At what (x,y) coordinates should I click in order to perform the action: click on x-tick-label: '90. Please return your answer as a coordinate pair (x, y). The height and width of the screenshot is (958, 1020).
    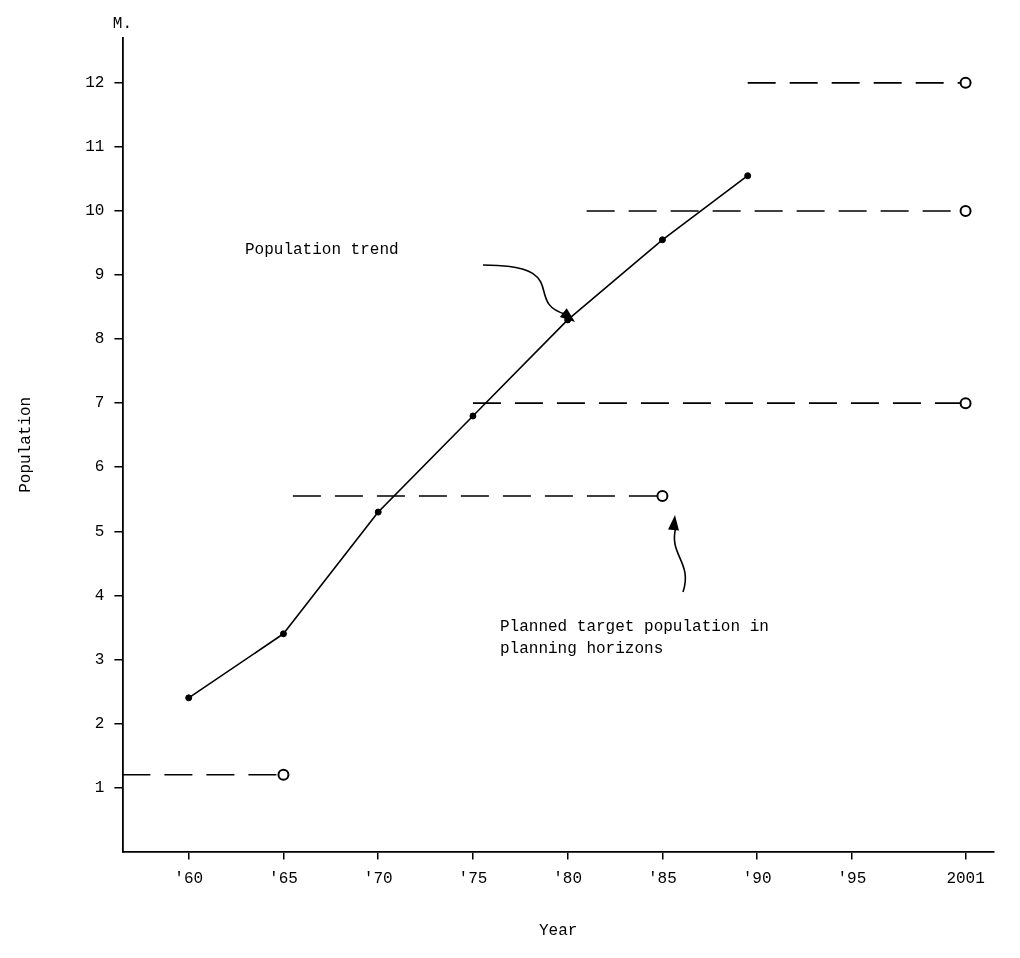
    Looking at the image, I should click on (757, 879).